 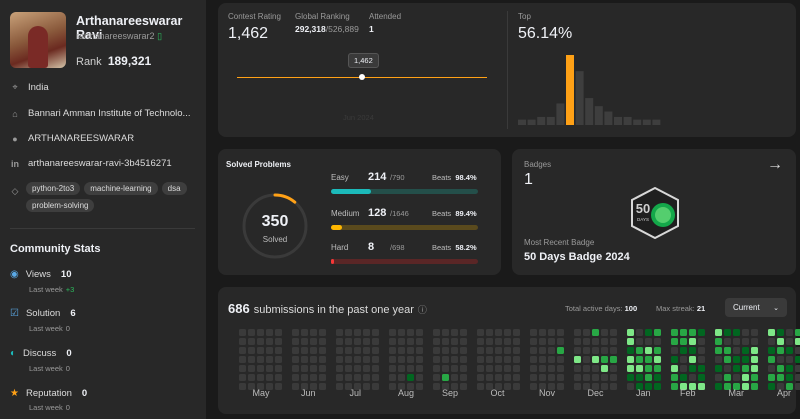 I want to click on avatar, so click(x=38, y=40).